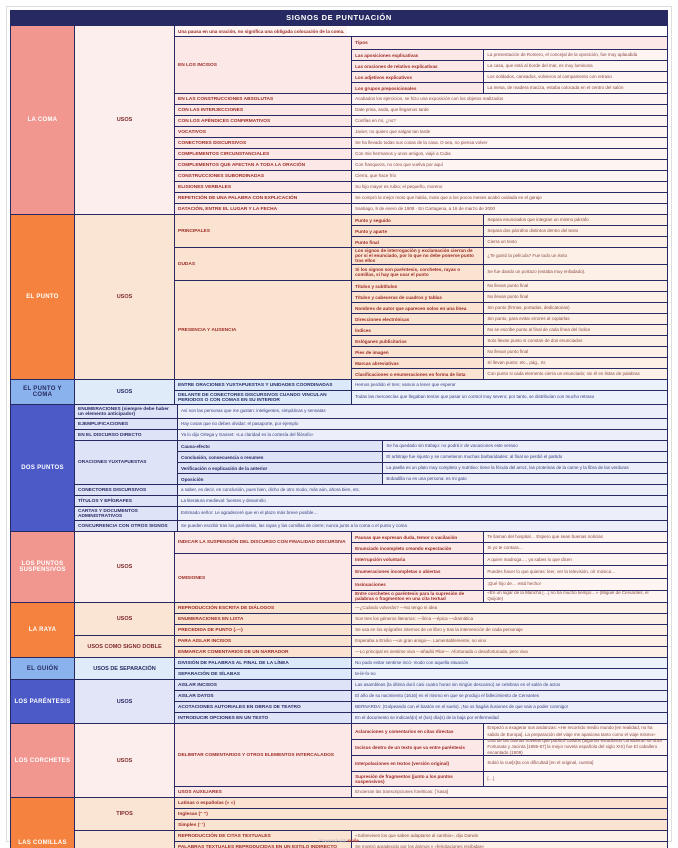 The height and width of the screenshot is (848, 678). Describe the element at coordinates (264, 121) in the screenshot. I see `usage-label: CON LOS APÉNDICES CONFIRMATIVOS` at that location.